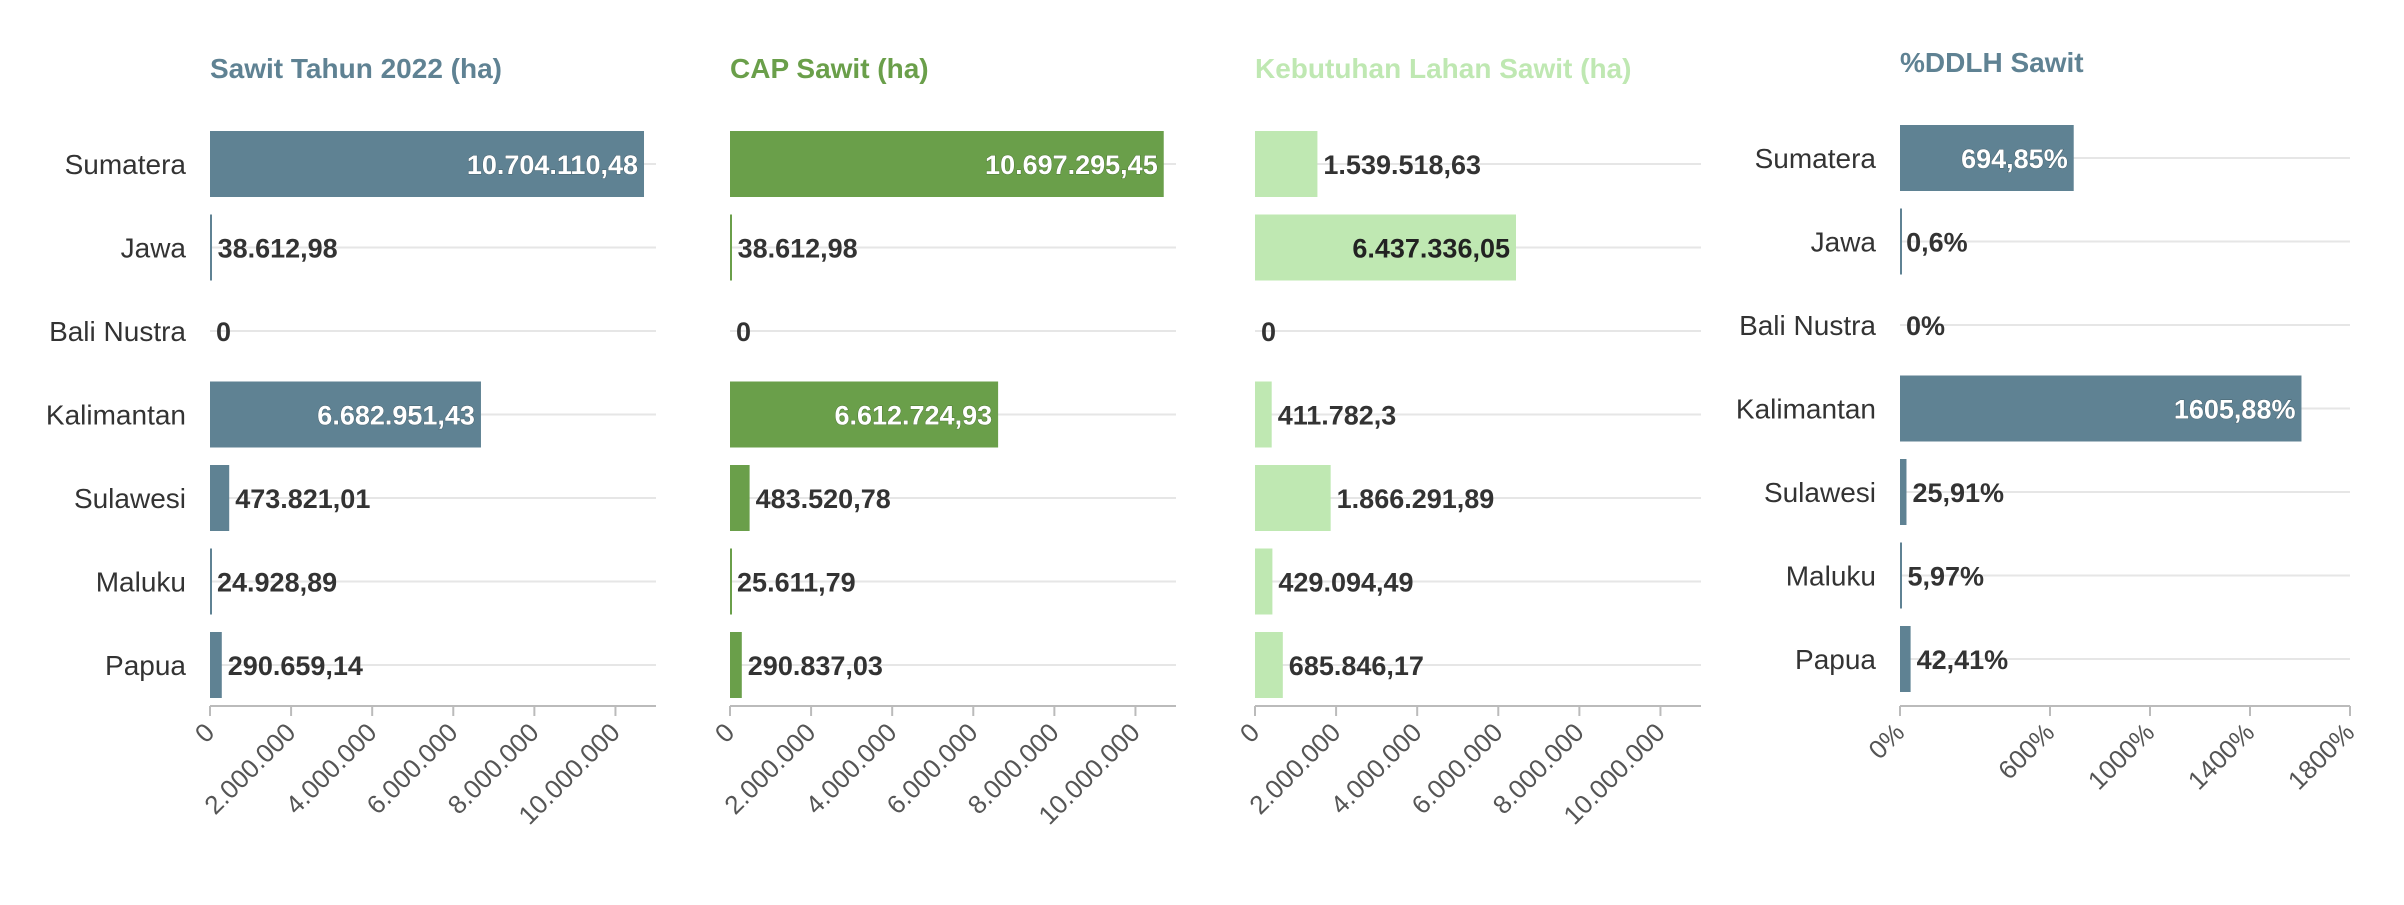 The height and width of the screenshot is (905, 2404). Describe the element at coordinates (2121, 756) in the screenshot. I see `x-tick-label: 1000%` at that location.